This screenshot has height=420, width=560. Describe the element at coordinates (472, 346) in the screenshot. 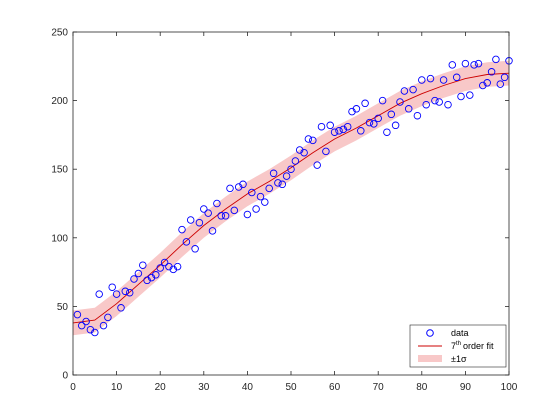

I see `legend-label-fit: 7th order fit` at that location.